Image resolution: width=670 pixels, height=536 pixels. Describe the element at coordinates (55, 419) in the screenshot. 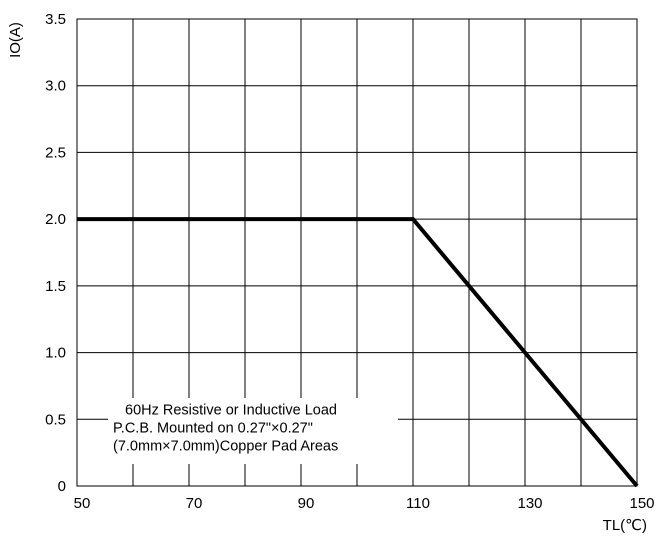

I see `y-tick-label: 0.5` at that location.